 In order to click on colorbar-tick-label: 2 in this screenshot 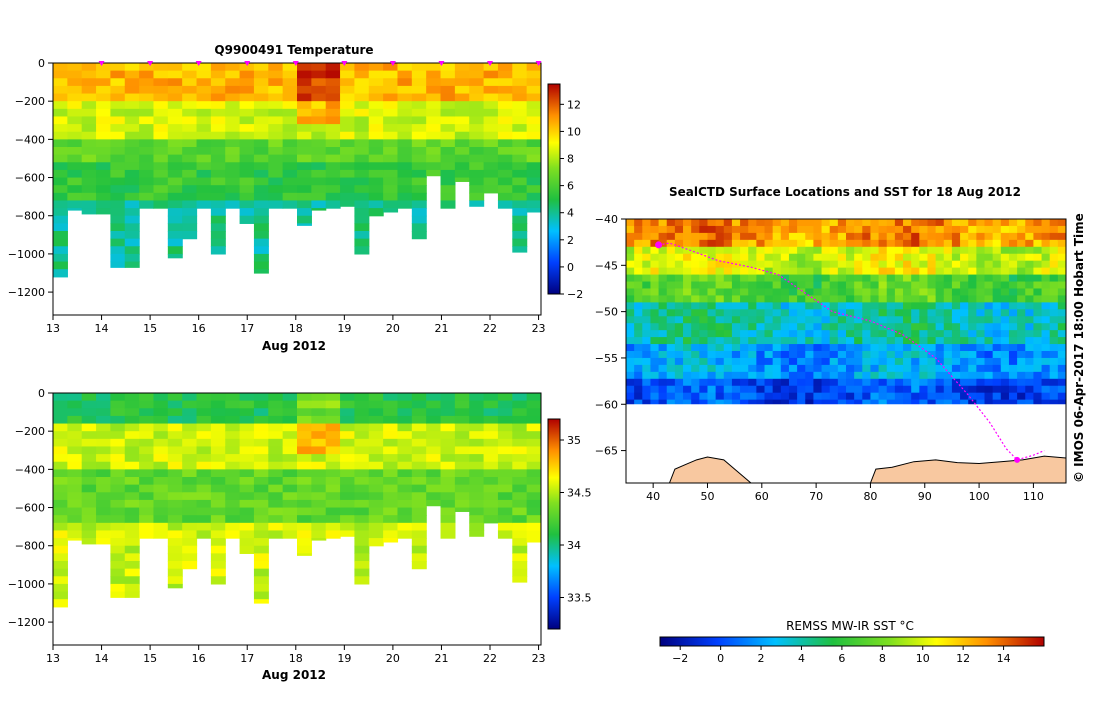, I will do `click(570, 240)`.